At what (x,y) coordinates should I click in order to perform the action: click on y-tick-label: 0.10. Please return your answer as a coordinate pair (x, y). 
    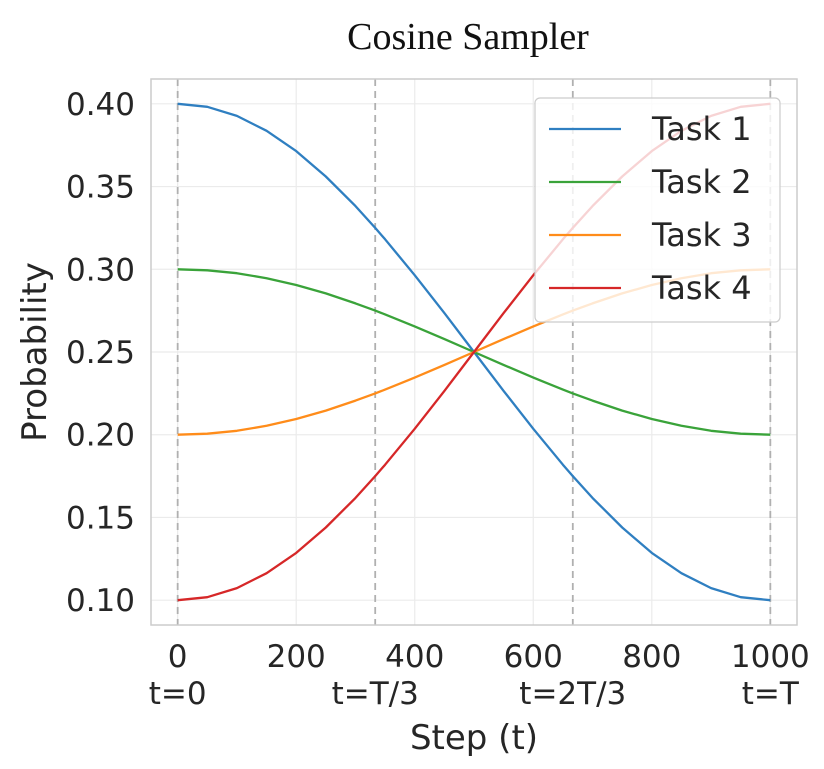
    Looking at the image, I should click on (100, 601).